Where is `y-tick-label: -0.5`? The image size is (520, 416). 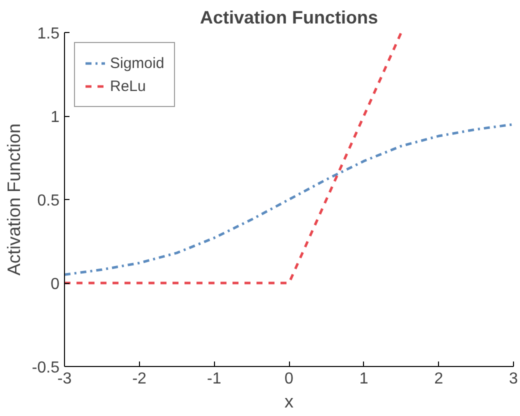 y-tick-label: -0.5 is located at coordinates (46, 368).